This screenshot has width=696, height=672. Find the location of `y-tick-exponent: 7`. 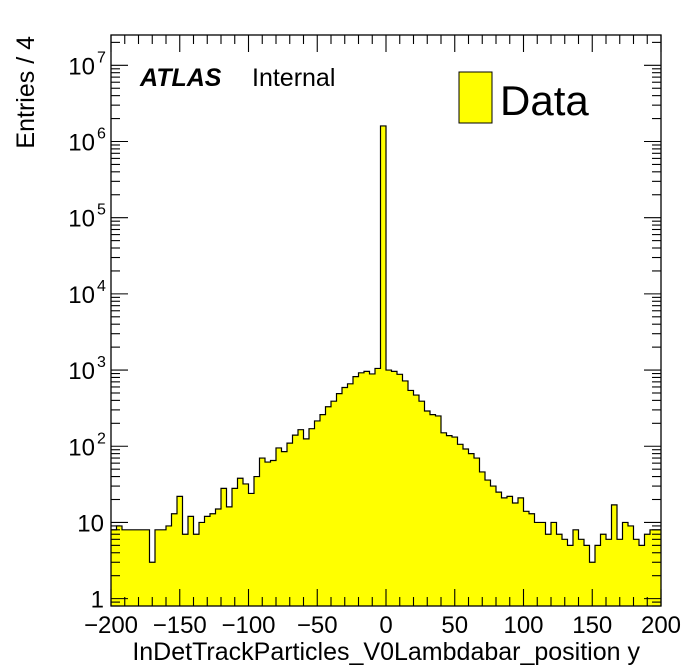

y-tick-exponent: 7 is located at coordinates (101, 57).